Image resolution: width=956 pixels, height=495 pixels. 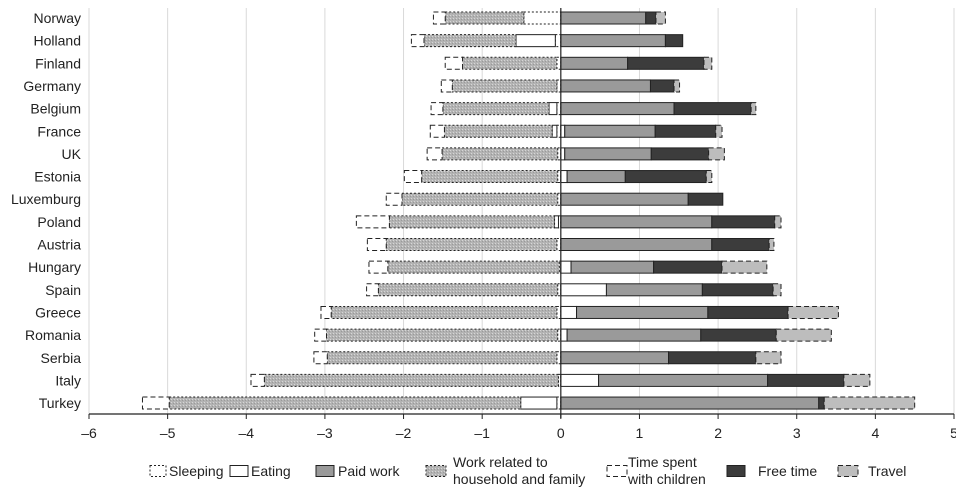 What do you see at coordinates (158, 471) in the screenshot?
I see `legend-swatch-sleeping` at bounding box center [158, 471].